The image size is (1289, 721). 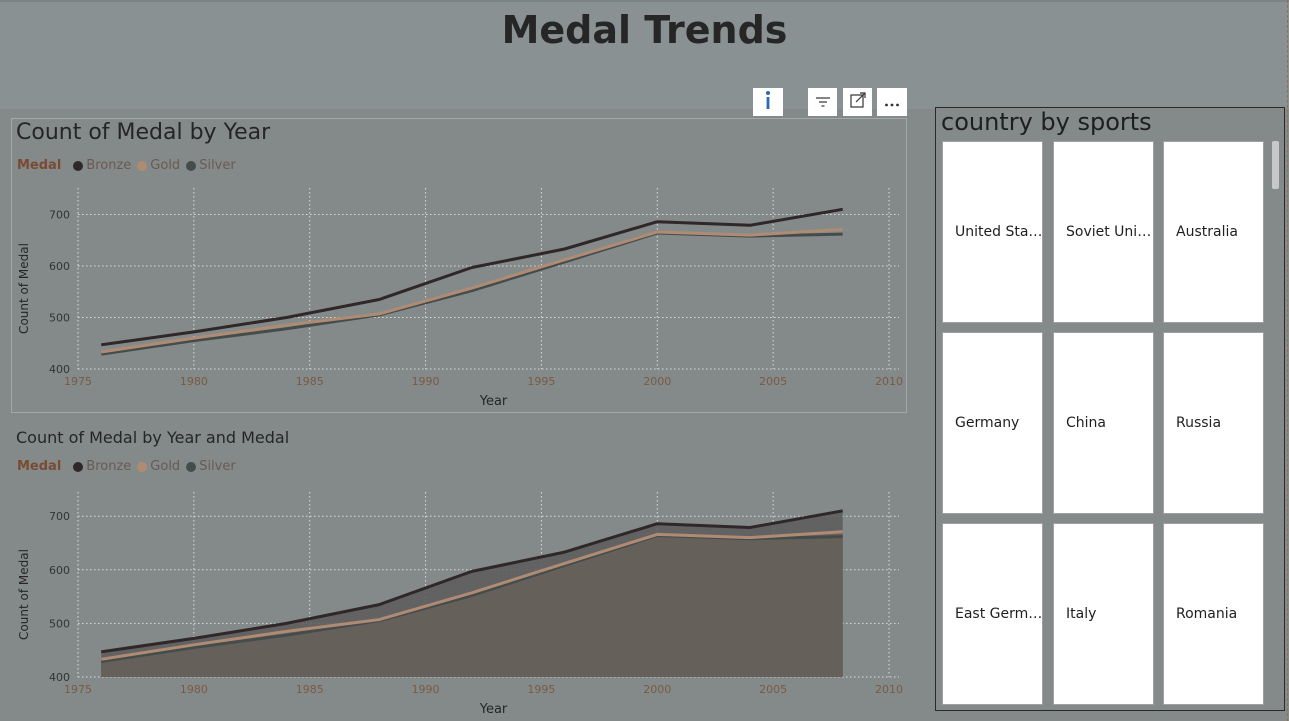 What do you see at coordinates (1275, 165) in the screenshot?
I see `slicer-scrollbar-thumb` at bounding box center [1275, 165].